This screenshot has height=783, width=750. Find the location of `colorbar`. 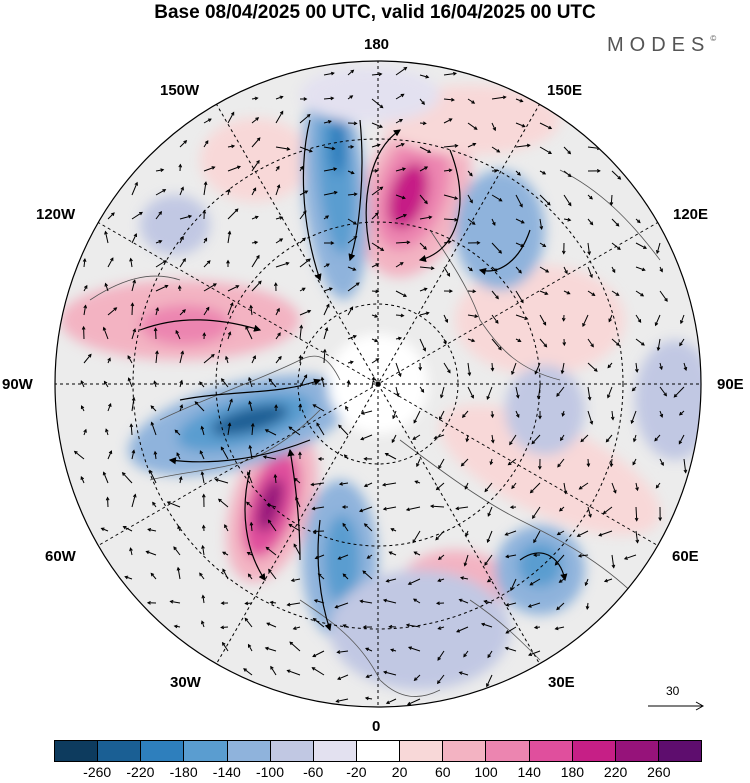

colorbar is located at coordinates (378, 751).